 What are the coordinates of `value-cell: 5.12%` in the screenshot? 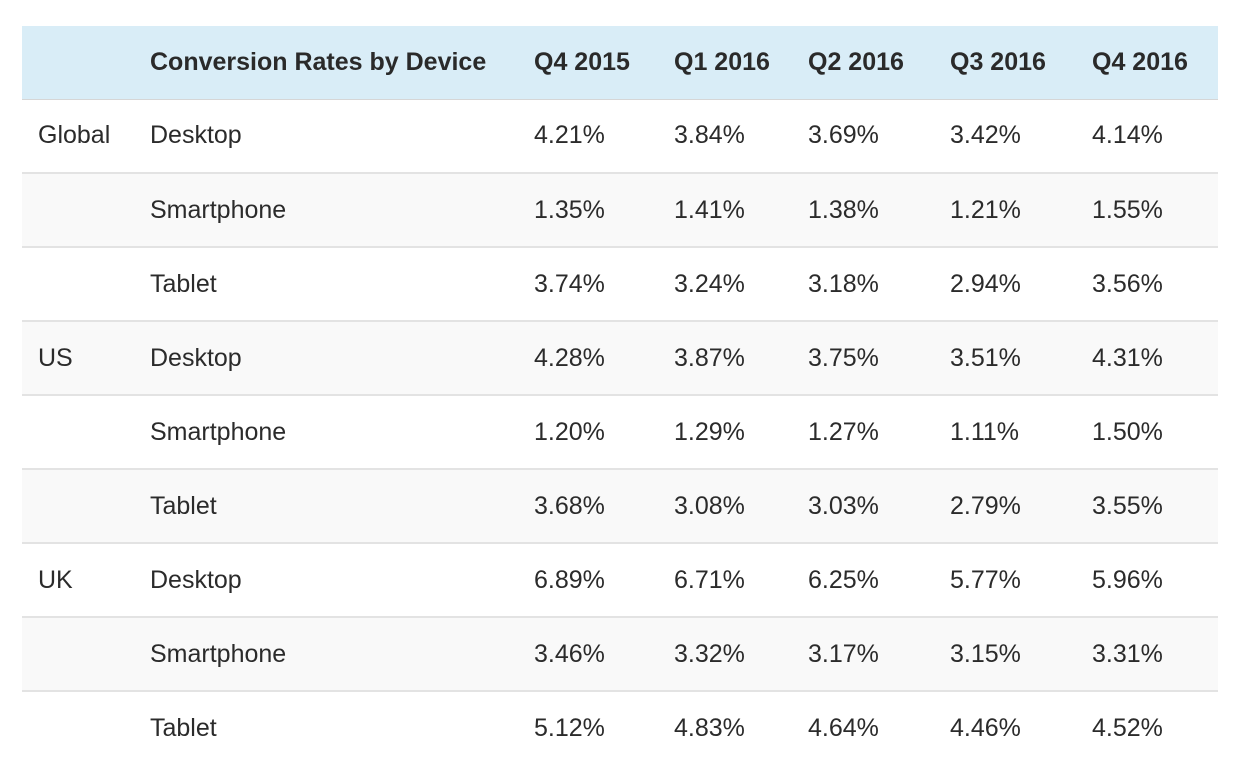 It's located at (569, 728).